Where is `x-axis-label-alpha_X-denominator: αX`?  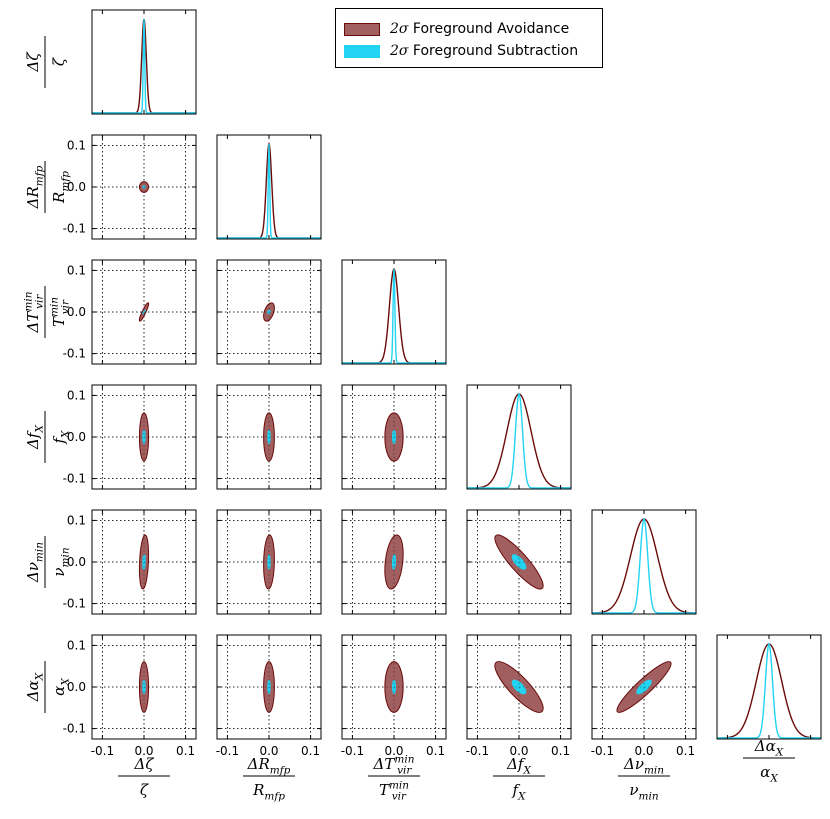
x-axis-label-alpha_X-denominator: αX is located at coordinates (769, 774).